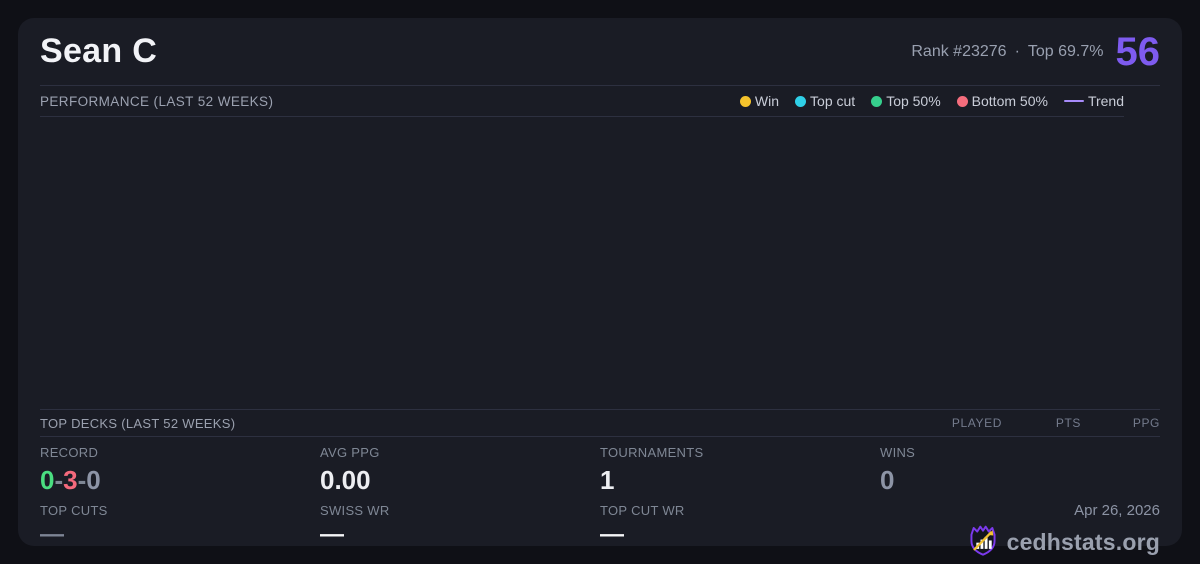  I want to click on brand-wordmark: cedhstats.org, so click(1083, 542).